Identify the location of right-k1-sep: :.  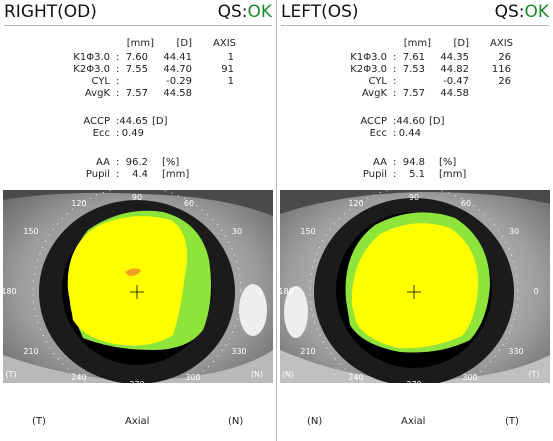
(118, 57).